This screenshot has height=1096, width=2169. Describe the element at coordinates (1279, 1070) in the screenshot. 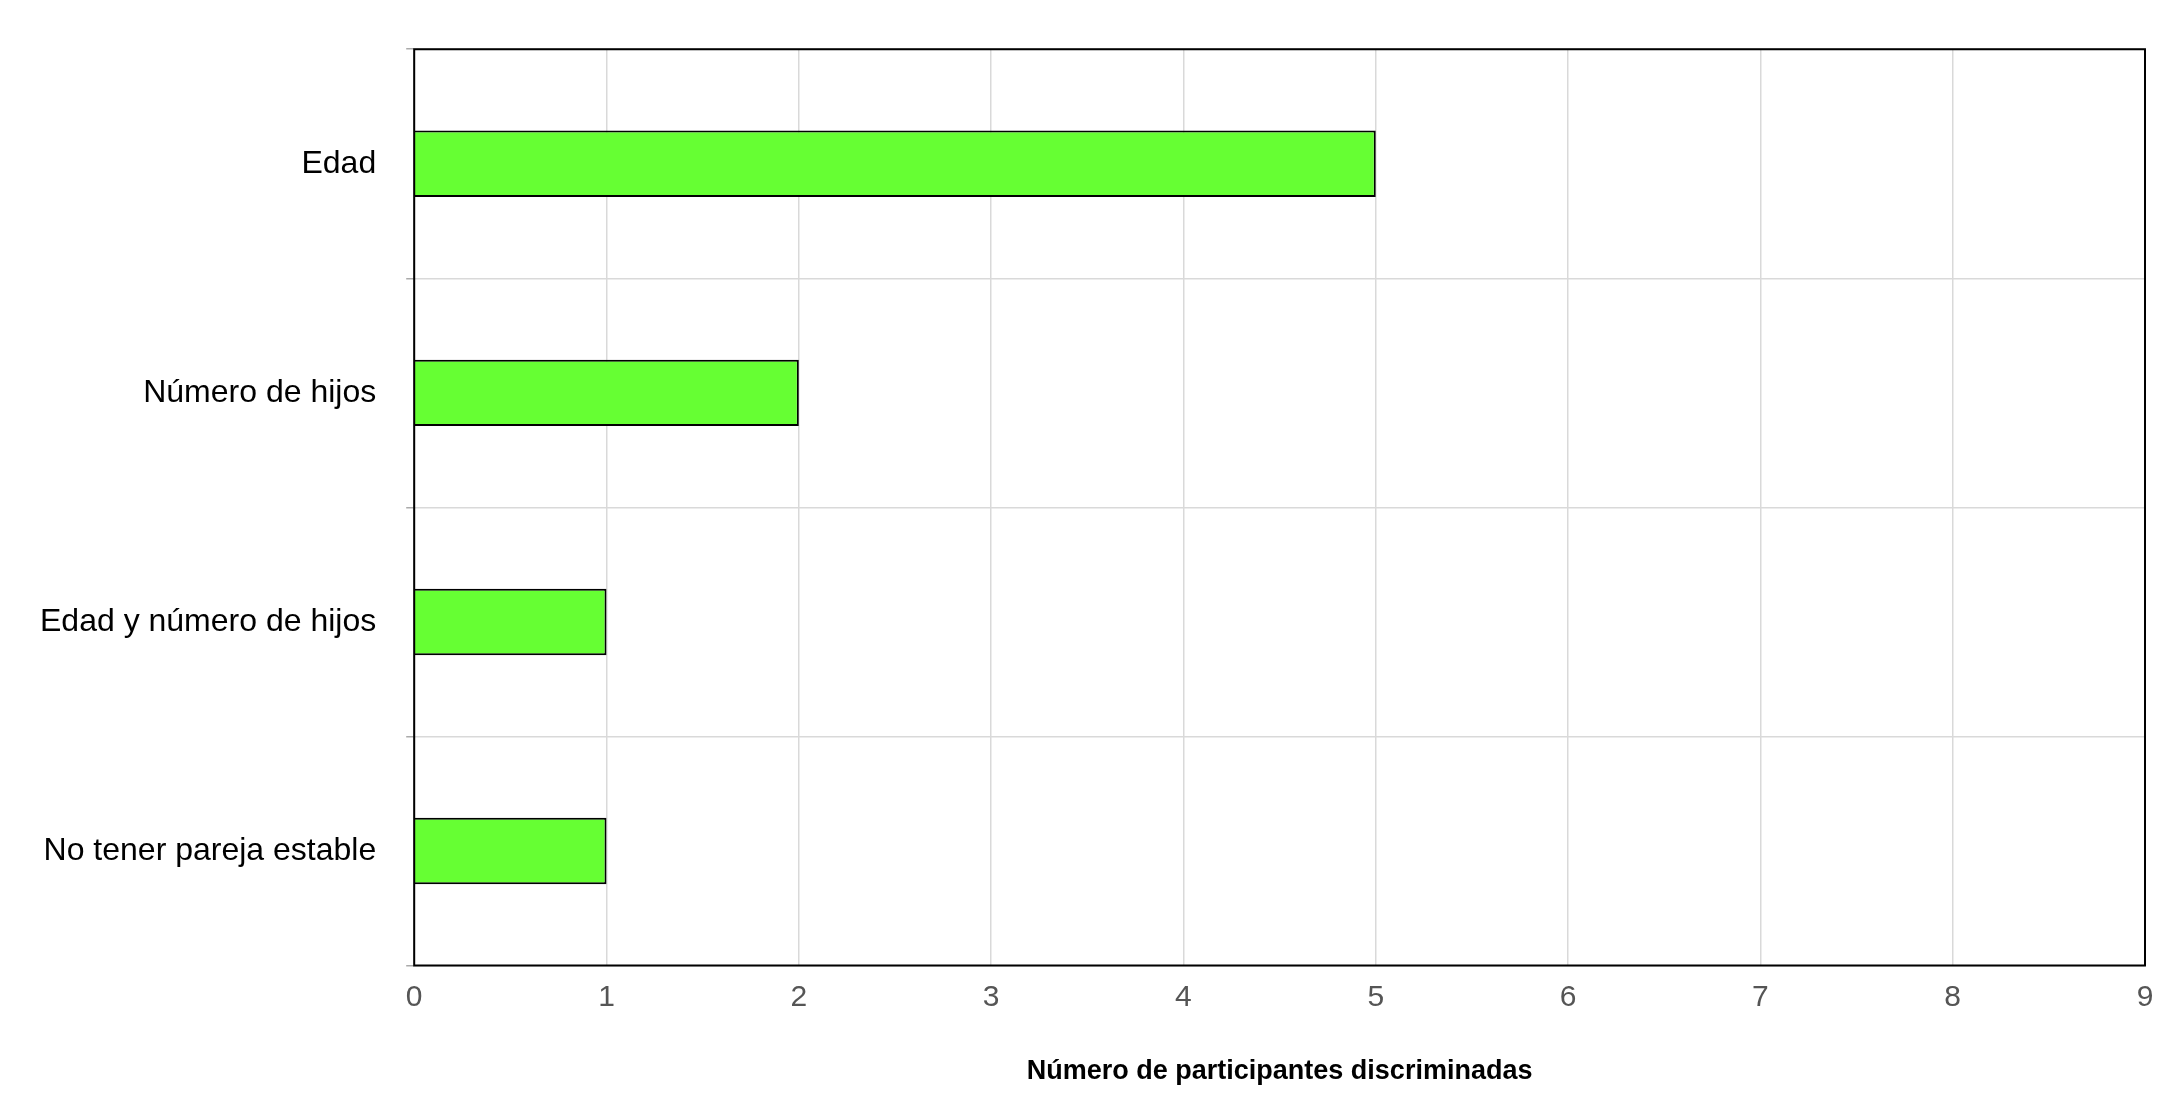

I see `x-axis-title: Número de participantes discriminadas` at that location.